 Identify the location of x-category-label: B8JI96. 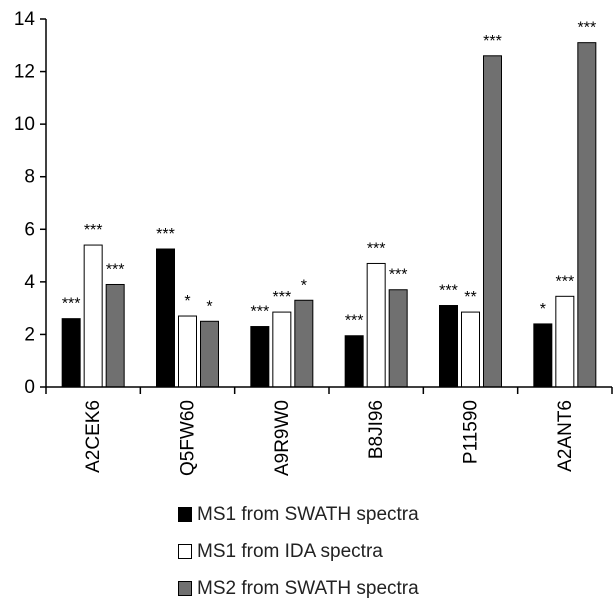
(376, 429).